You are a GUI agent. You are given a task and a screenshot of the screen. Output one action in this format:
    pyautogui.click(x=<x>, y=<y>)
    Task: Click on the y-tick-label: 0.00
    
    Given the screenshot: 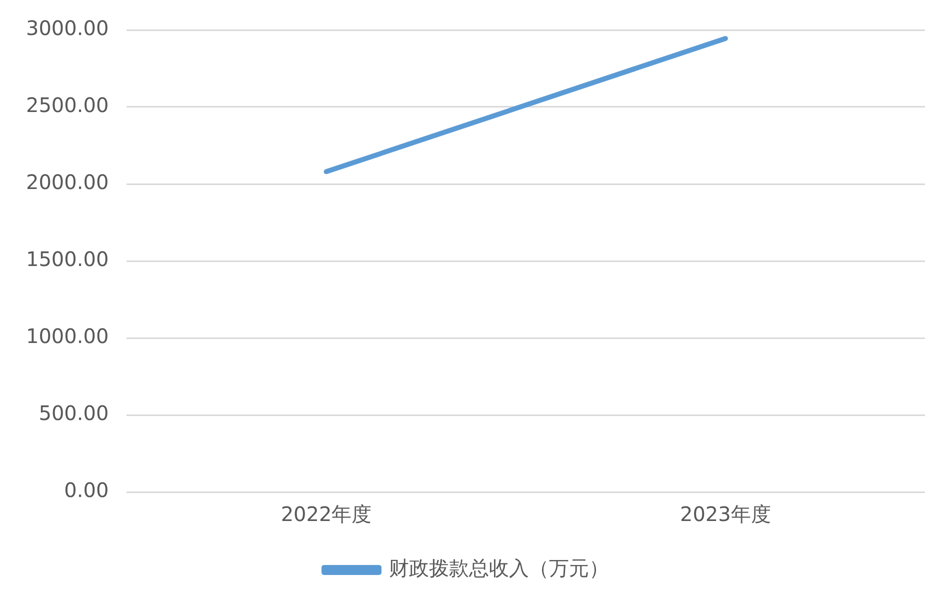 What is the action you would take?
    pyautogui.click(x=86, y=490)
    